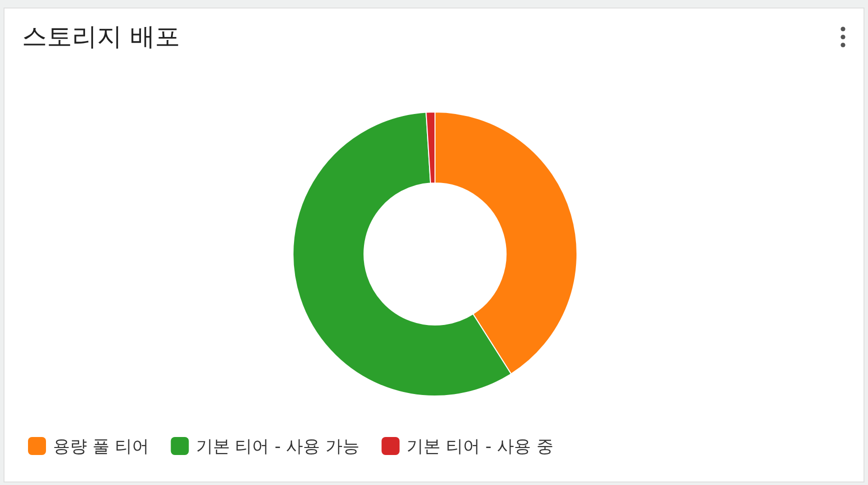  Describe the element at coordinates (278, 447) in the screenshot. I see `legend-label: 기본 티어 - 사용 가능` at that location.